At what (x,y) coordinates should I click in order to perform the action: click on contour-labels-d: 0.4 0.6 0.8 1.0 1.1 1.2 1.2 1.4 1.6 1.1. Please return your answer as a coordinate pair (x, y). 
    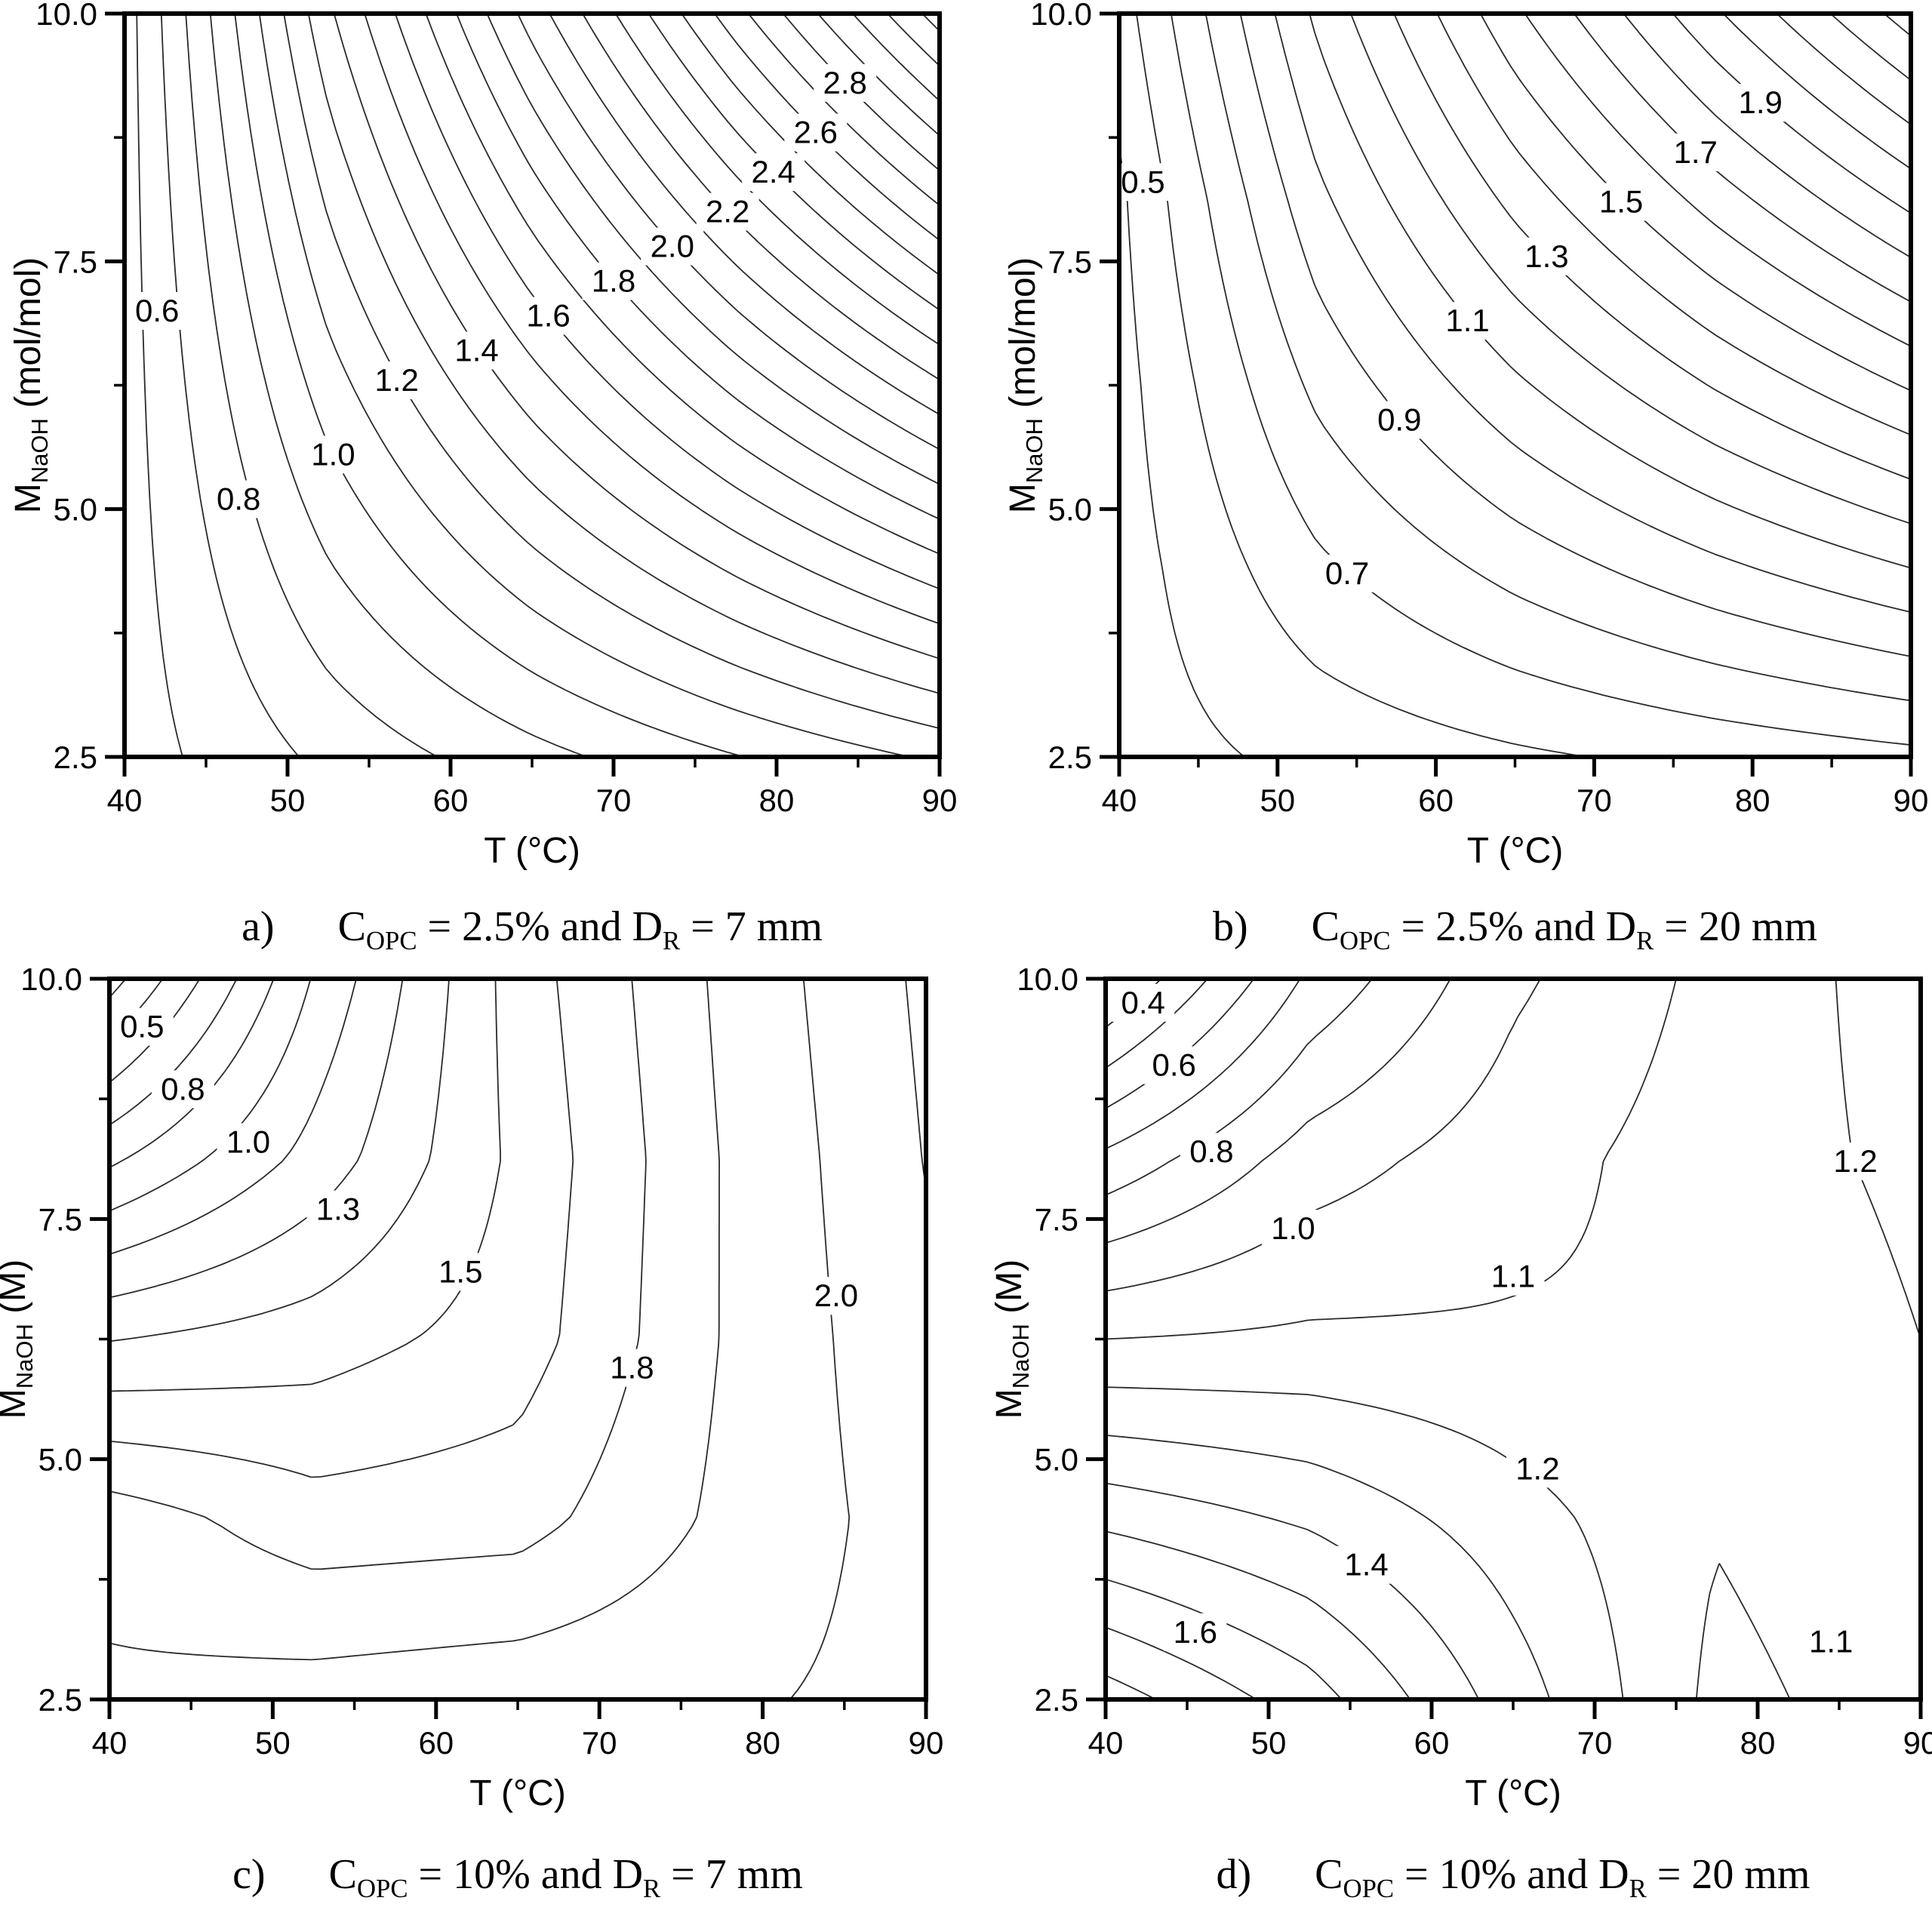
    Looking at the image, I should click on (1499, 1322).